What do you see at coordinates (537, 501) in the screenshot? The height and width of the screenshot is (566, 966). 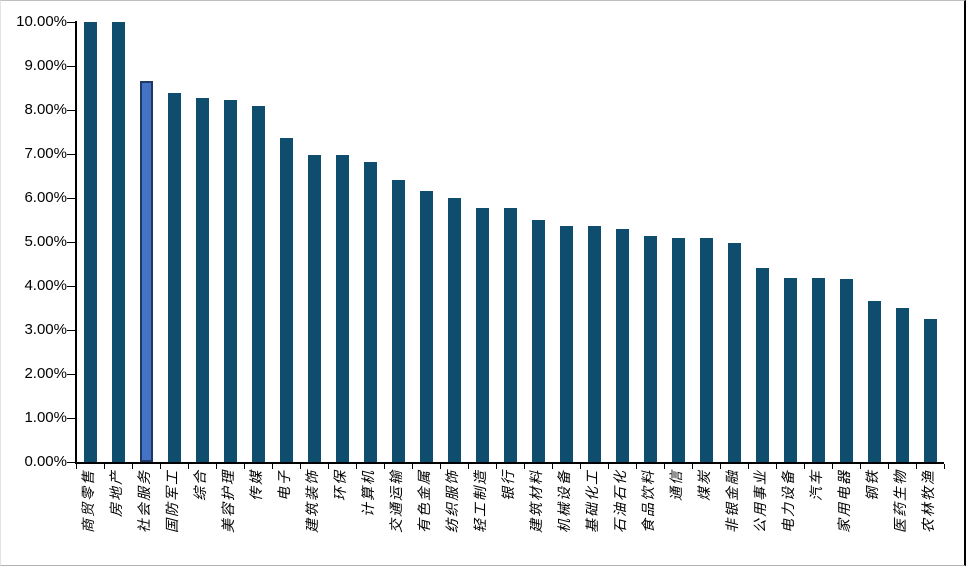 I see `x-axis-category-label: 建筑材料` at bounding box center [537, 501].